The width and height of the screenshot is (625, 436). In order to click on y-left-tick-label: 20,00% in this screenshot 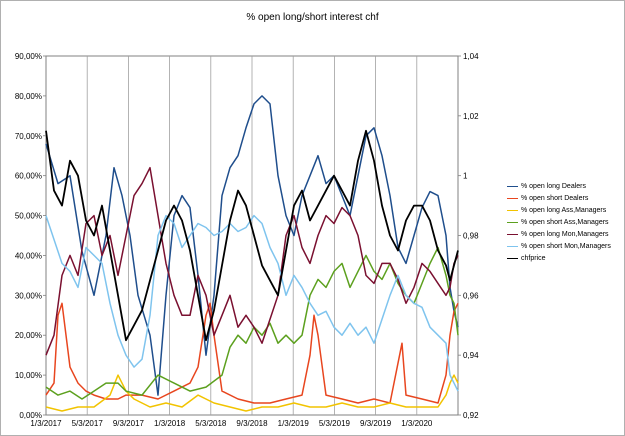, I will do `click(28, 335)`.